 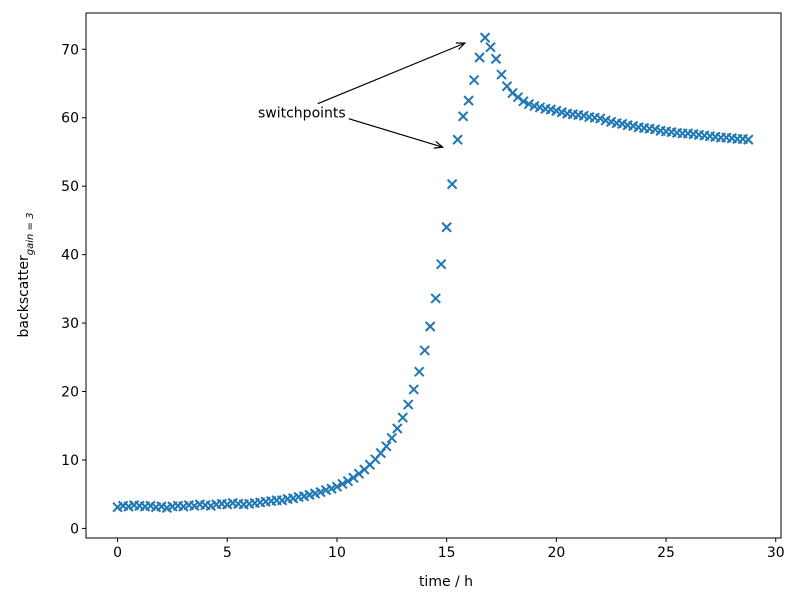 I want to click on x-axis-label: time / h, so click(x=446, y=582).